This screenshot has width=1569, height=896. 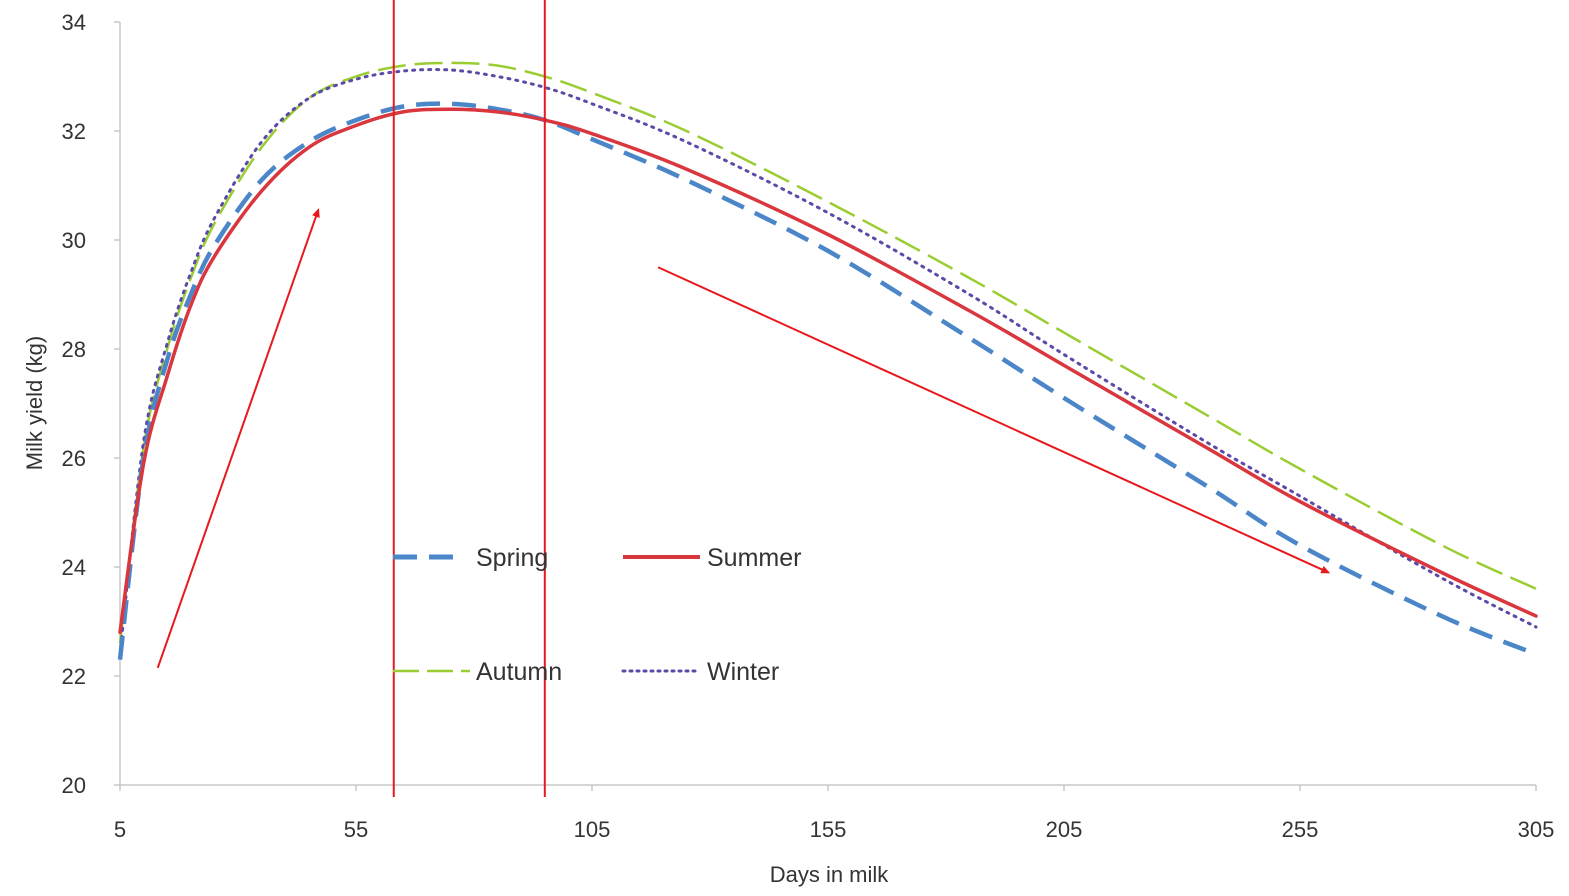 What do you see at coordinates (34, 403) in the screenshot?
I see `y-axis-title: Milk yield (kg)` at bounding box center [34, 403].